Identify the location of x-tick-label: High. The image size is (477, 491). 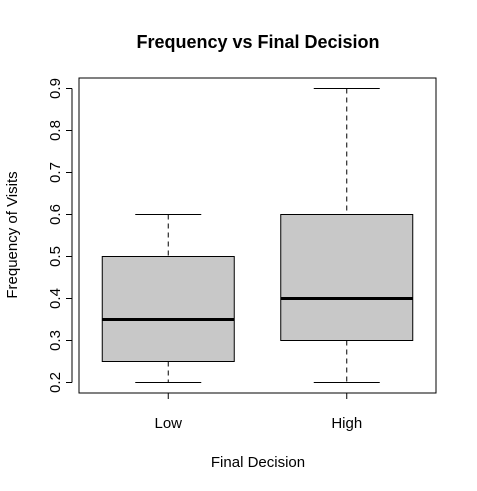
(346, 423).